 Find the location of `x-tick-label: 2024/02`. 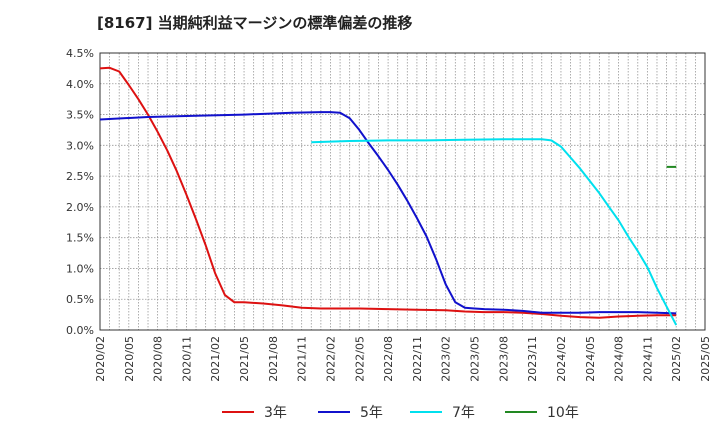

x-tick-label: 2024/02 is located at coordinates (561, 359).